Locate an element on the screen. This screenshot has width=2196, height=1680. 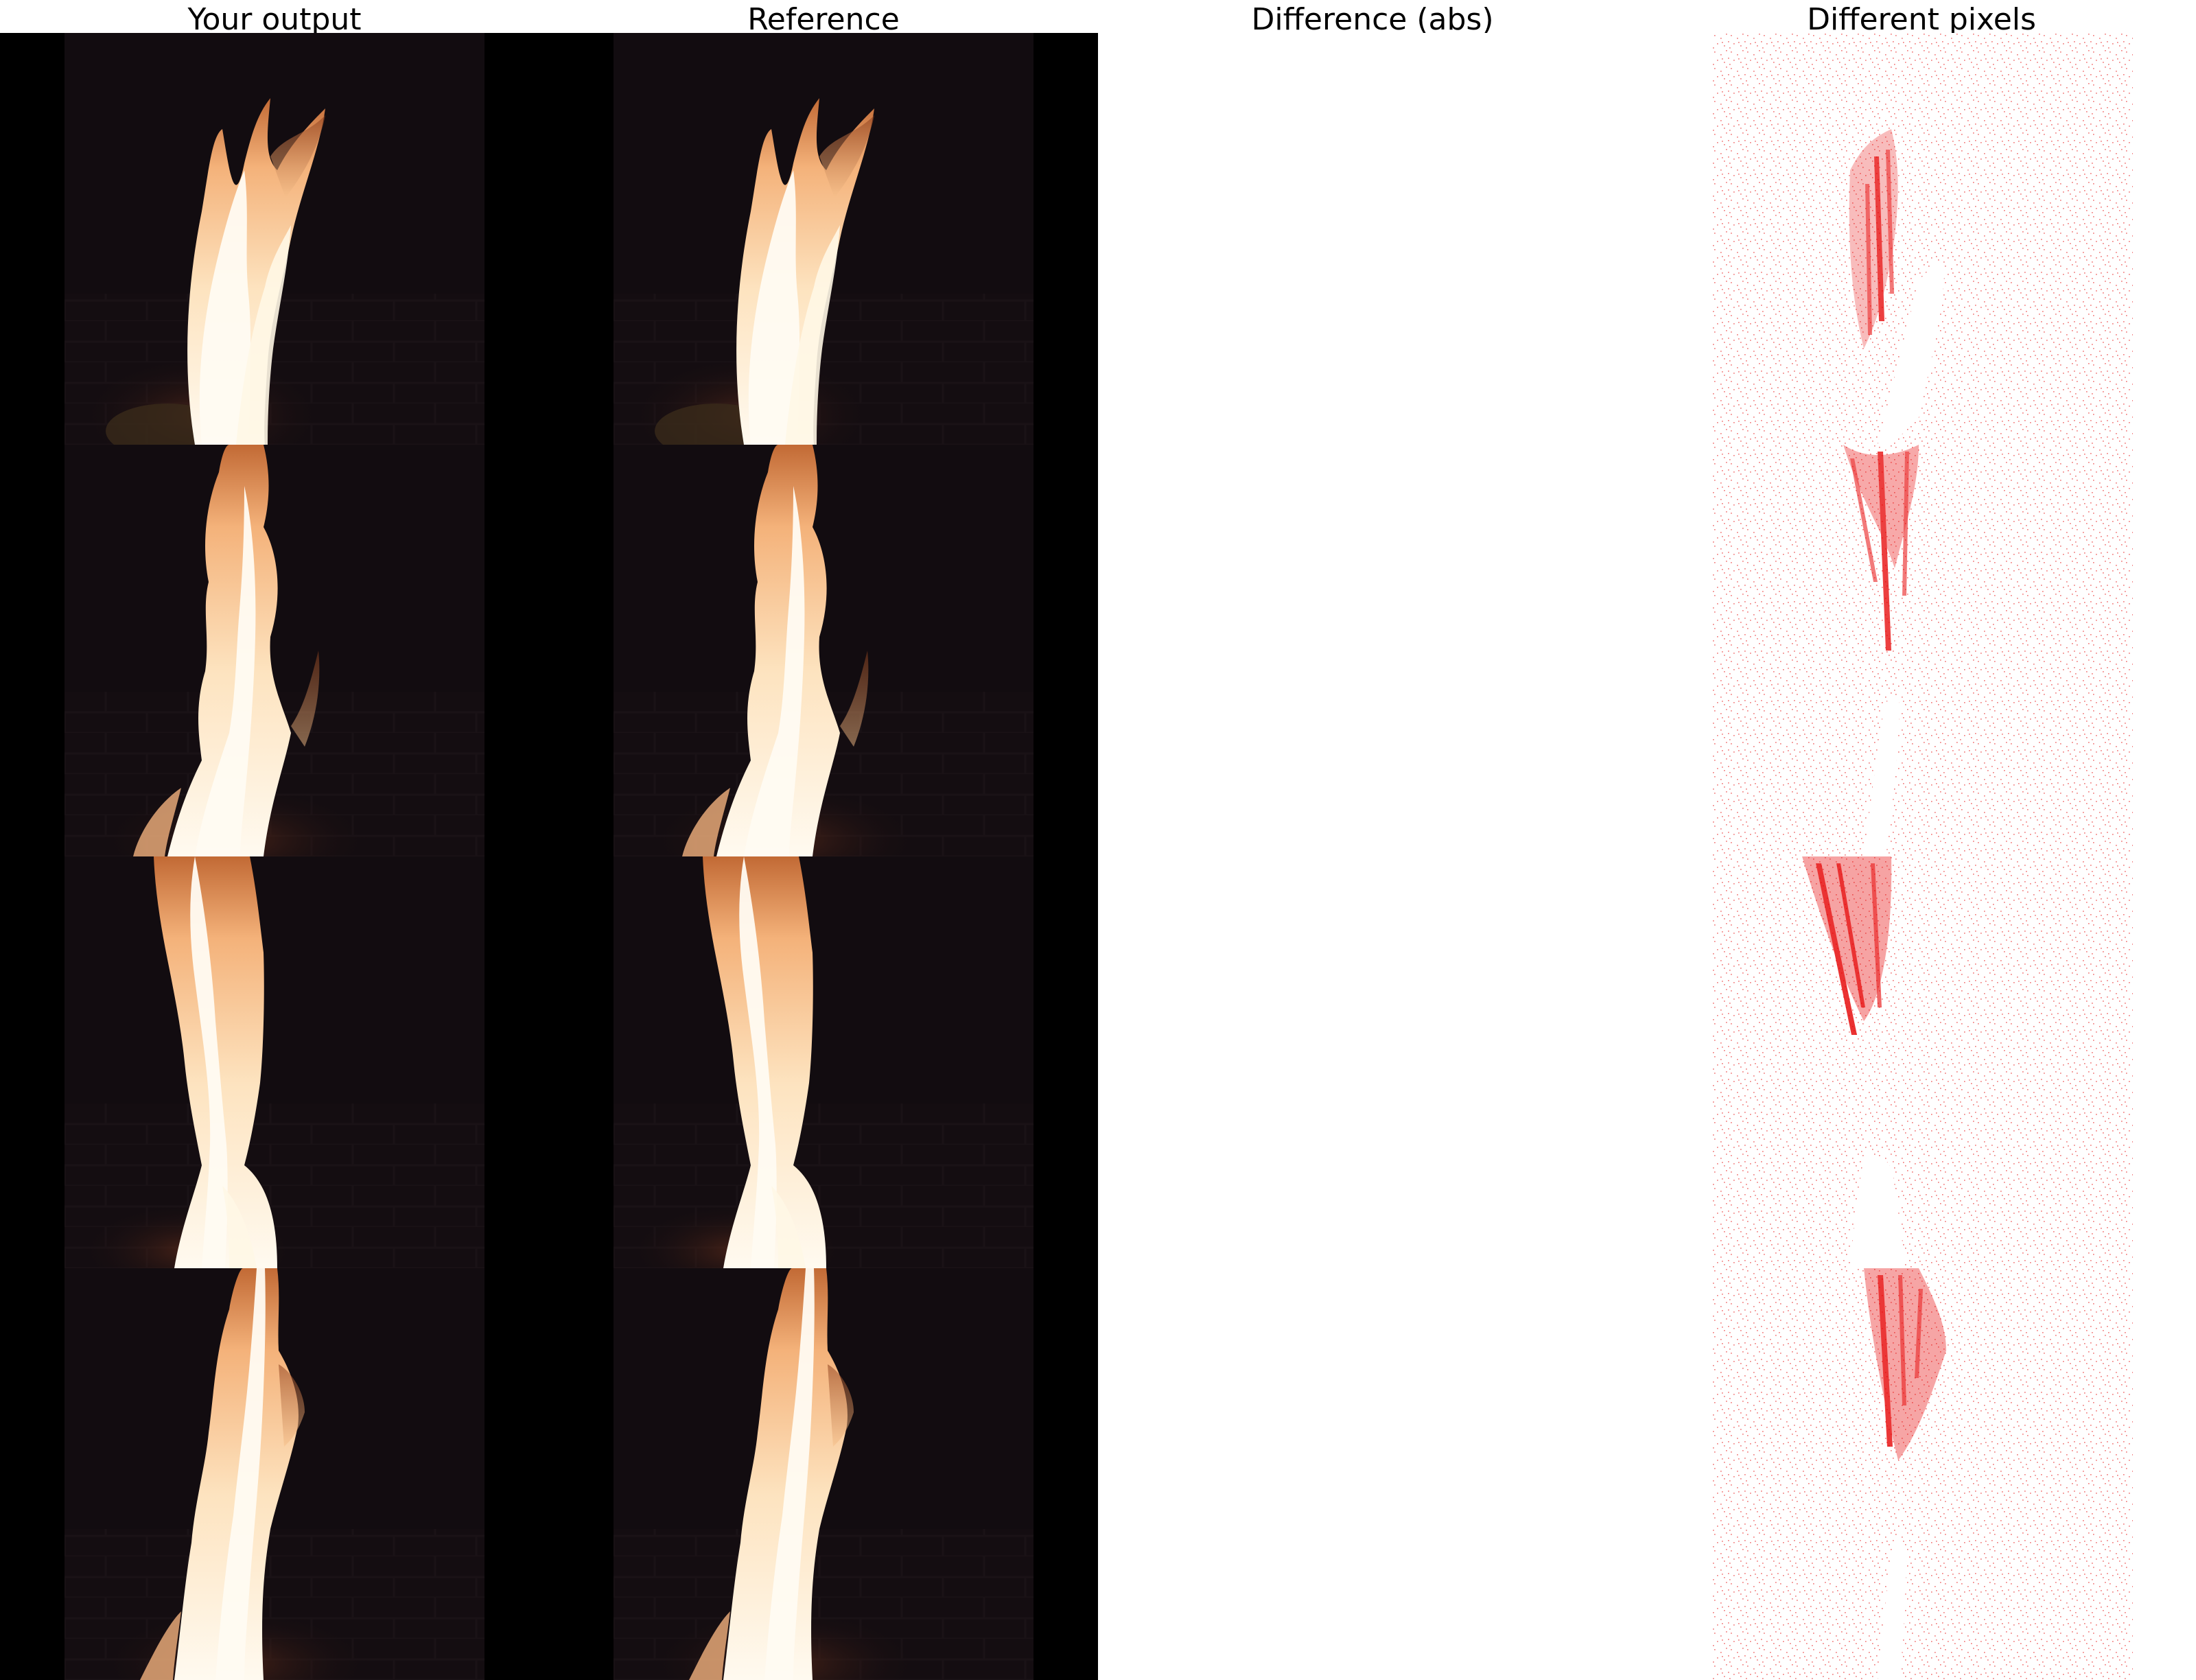
title-reference: Reference is located at coordinates (823, 19).